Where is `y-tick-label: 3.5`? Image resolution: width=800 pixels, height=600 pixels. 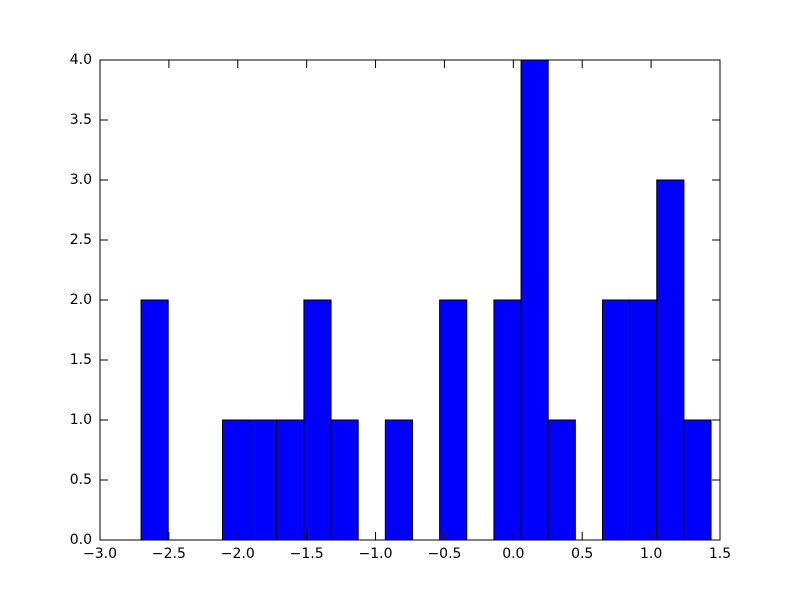
y-tick-label: 3.5 is located at coordinates (81, 120).